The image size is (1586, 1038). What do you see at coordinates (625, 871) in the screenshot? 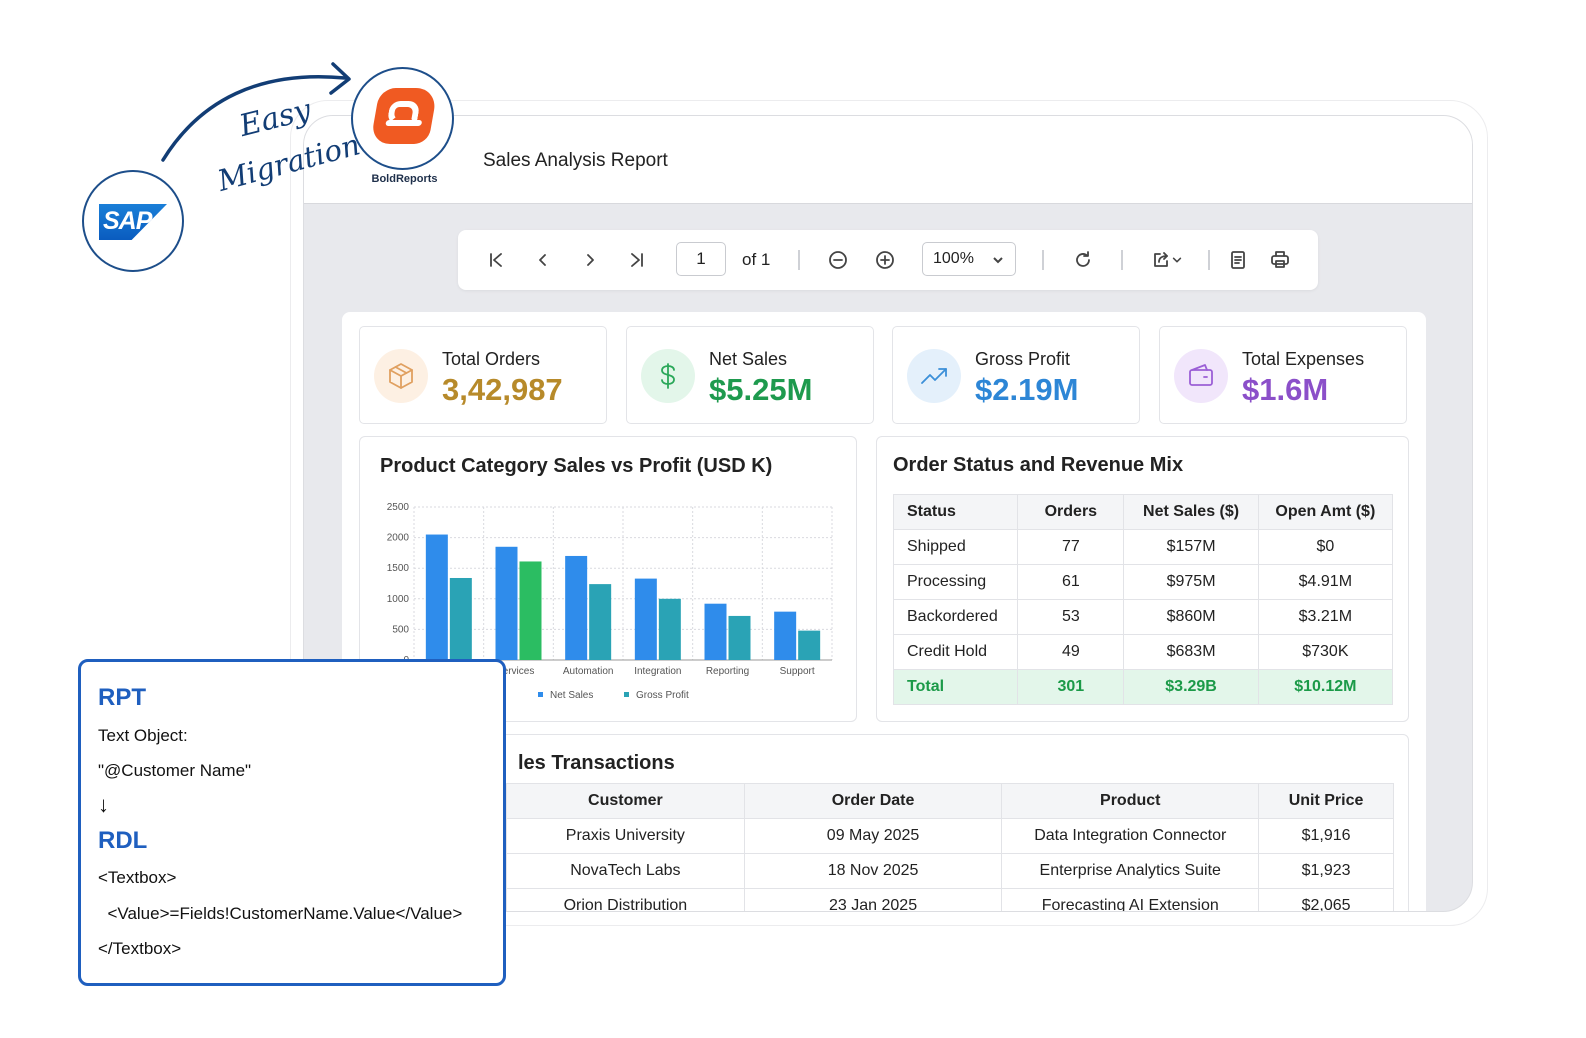
I see `table-cell: NovaTech Labs` at bounding box center [625, 871].